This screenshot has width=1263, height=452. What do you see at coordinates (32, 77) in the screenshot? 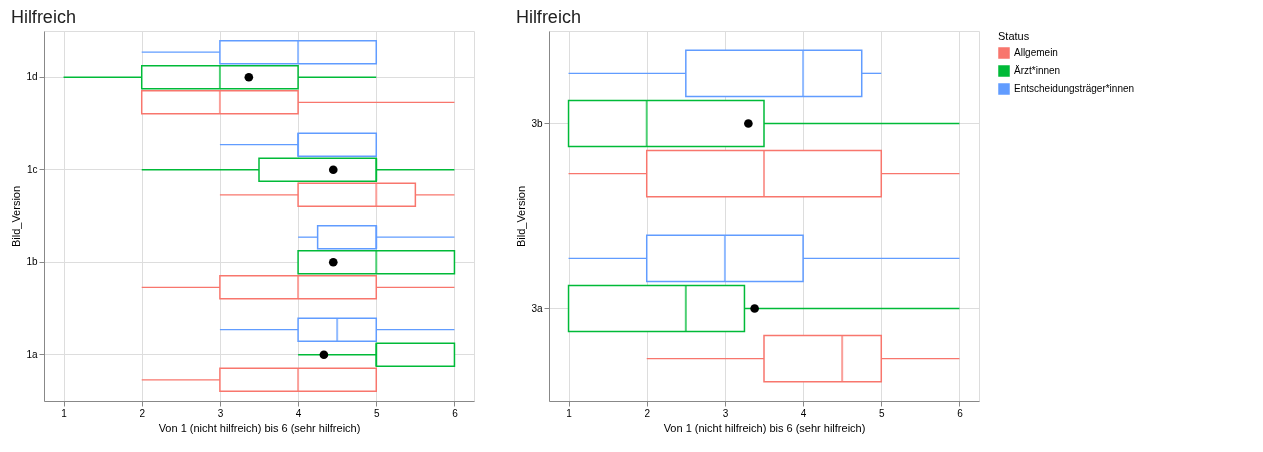
I see `y-tick-label: 1d` at bounding box center [32, 77].